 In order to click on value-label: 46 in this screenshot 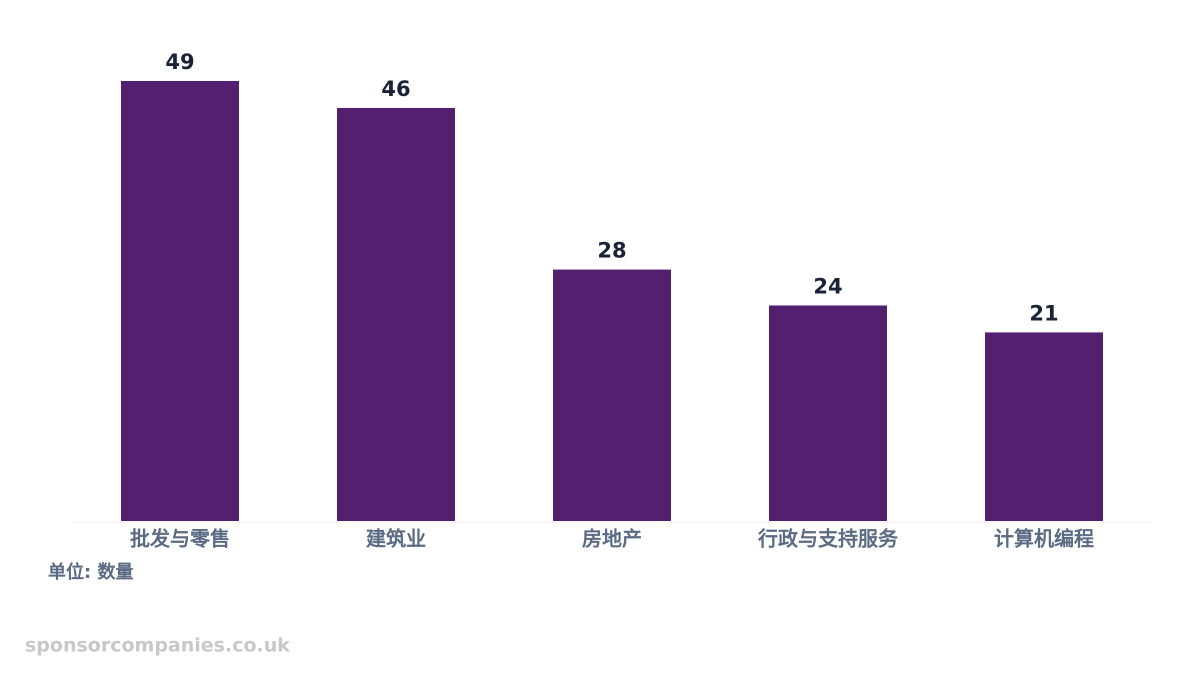, I will do `click(395, 89)`.